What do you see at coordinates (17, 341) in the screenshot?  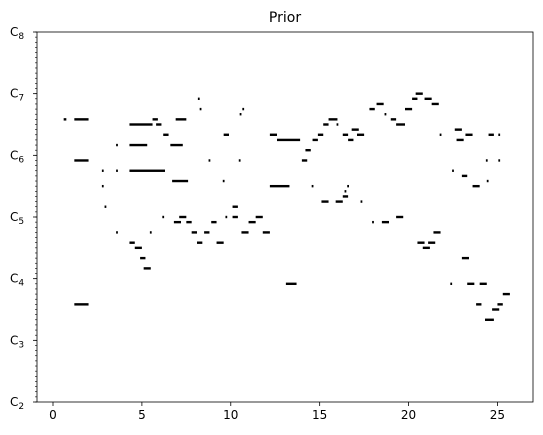 I see `y-tick-label: C3` at bounding box center [17, 341].